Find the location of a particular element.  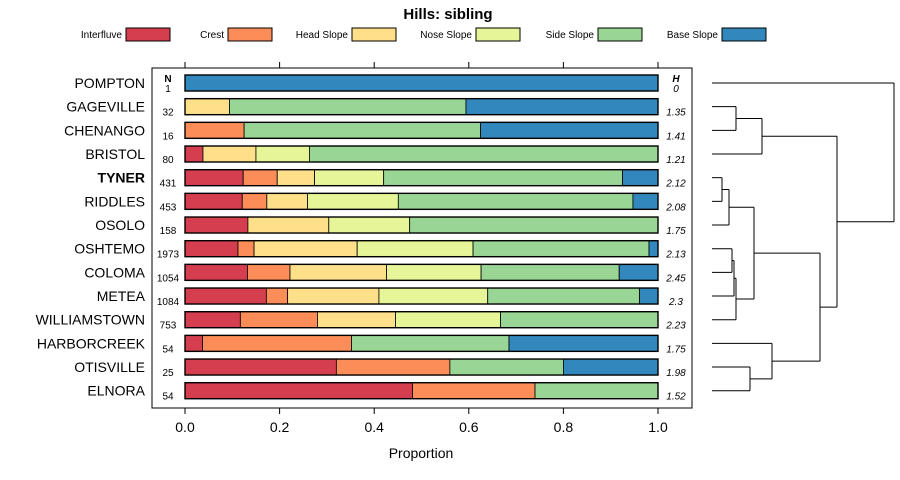

n-value: 80 is located at coordinates (168, 160).